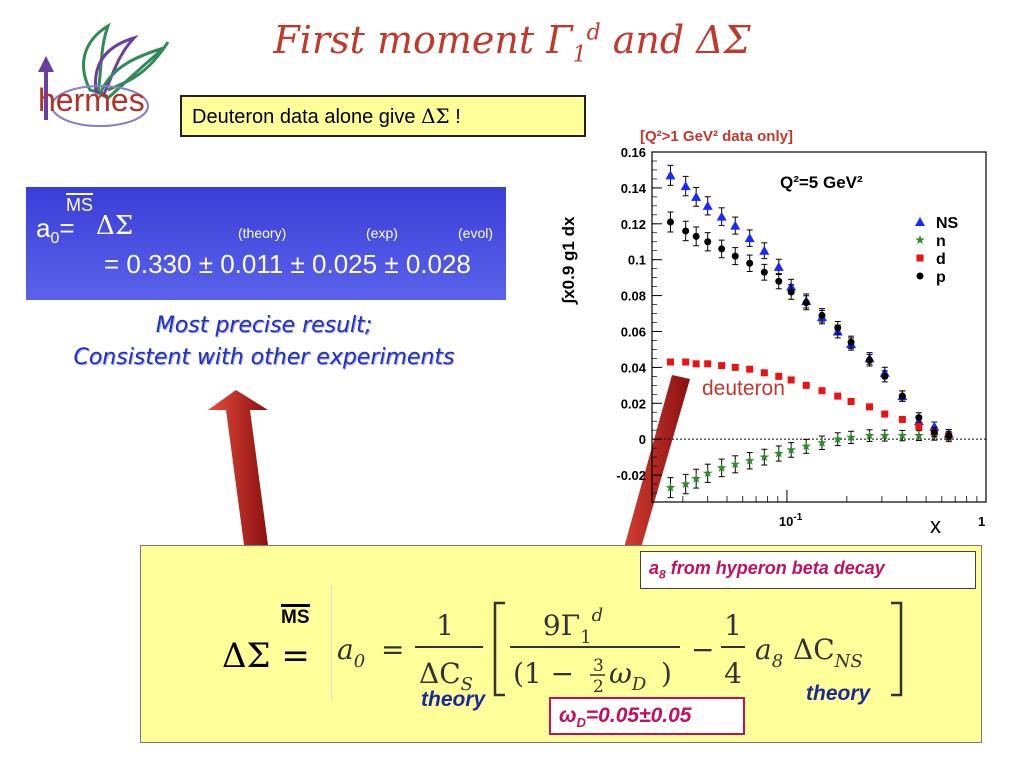  I want to click on formula-lhs-eq: =, so click(295, 656).